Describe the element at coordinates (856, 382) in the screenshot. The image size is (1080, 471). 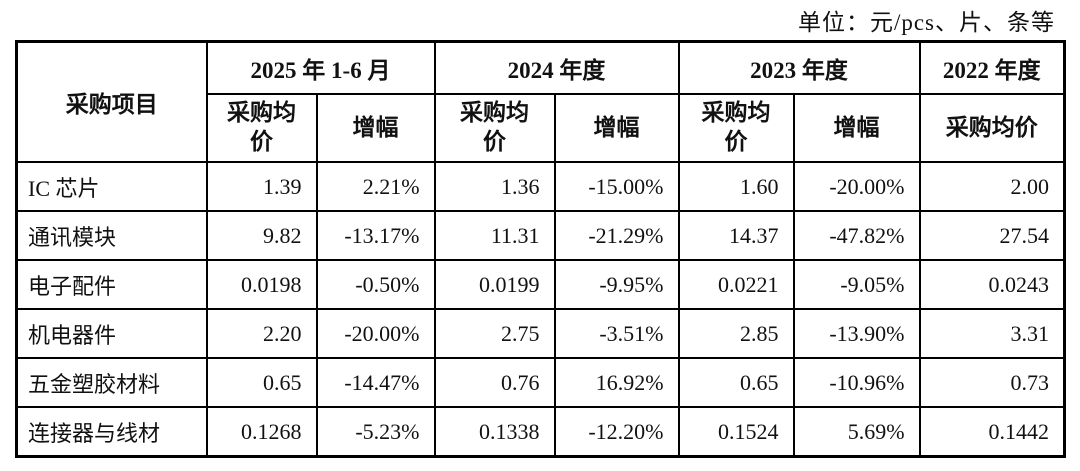
I see `cell-value: -10.96%` at that location.